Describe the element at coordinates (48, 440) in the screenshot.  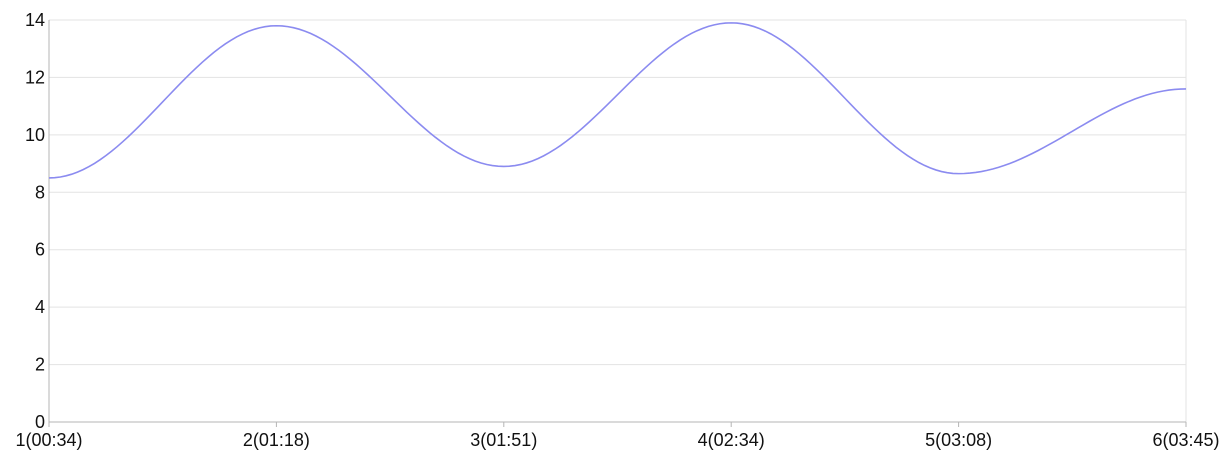
I see `x-tick-label: 1(00:34)` at that location.